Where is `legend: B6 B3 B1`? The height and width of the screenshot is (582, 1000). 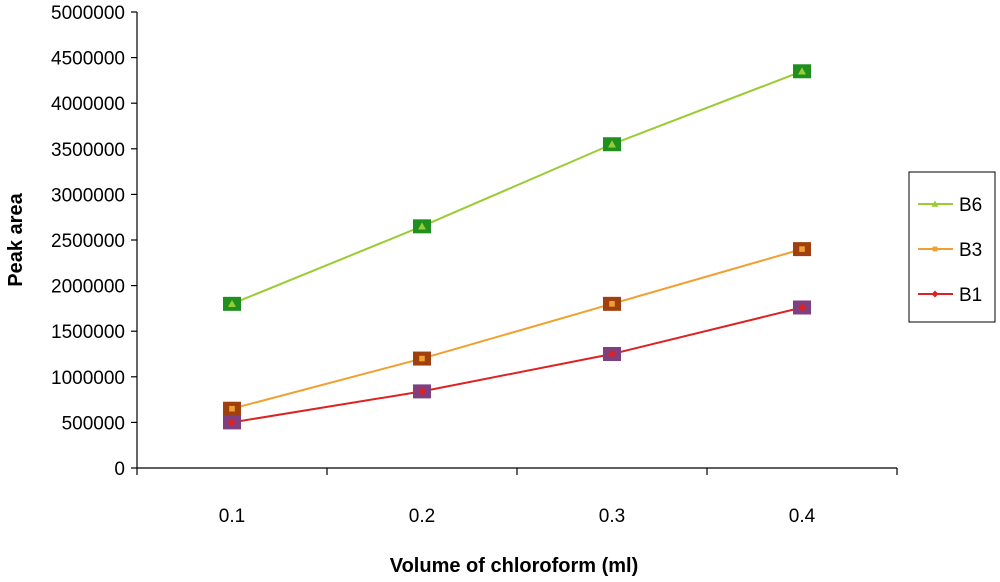 legend: B6 B3 B1 is located at coordinates (952, 247).